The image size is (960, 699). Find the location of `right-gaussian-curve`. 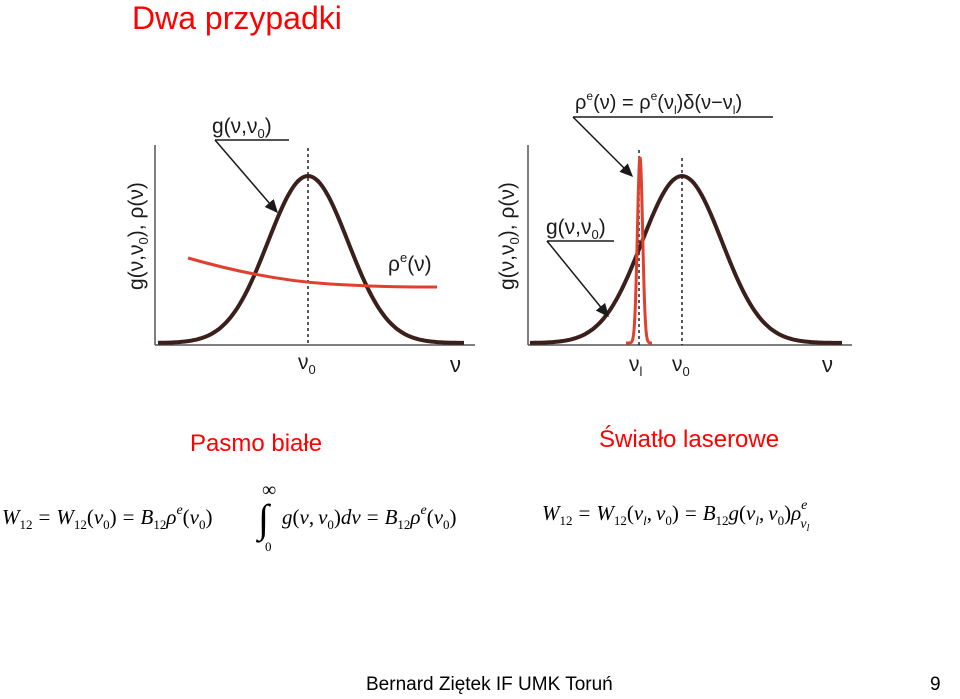

right-gaussian-curve is located at coordinates (686, 259).